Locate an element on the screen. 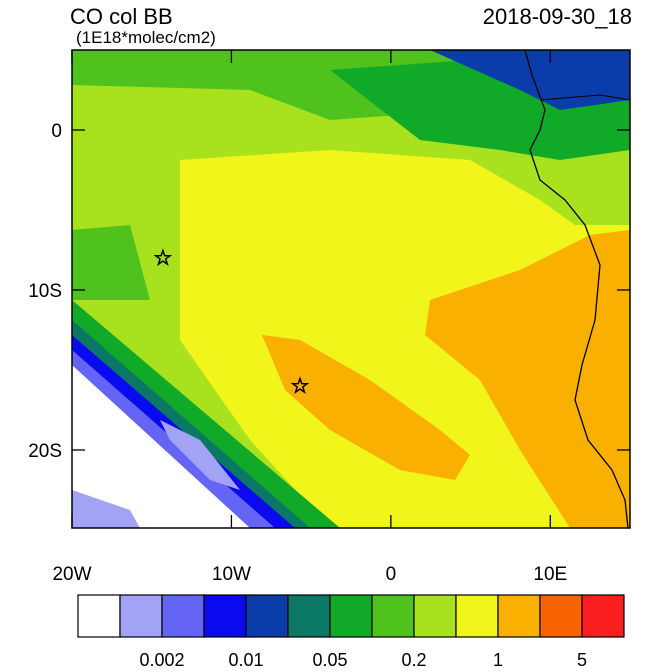  y-tick-label: 10S is located at coordinates (45, 291).